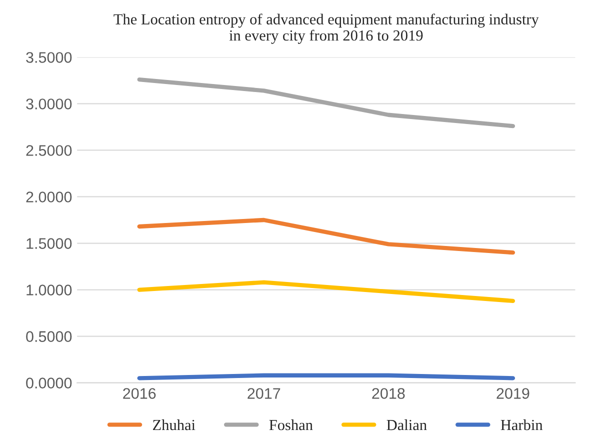 The height and width of the screenshot is (440, 593). I want to click on legend-label: Zhuhai, so click(174, 424).